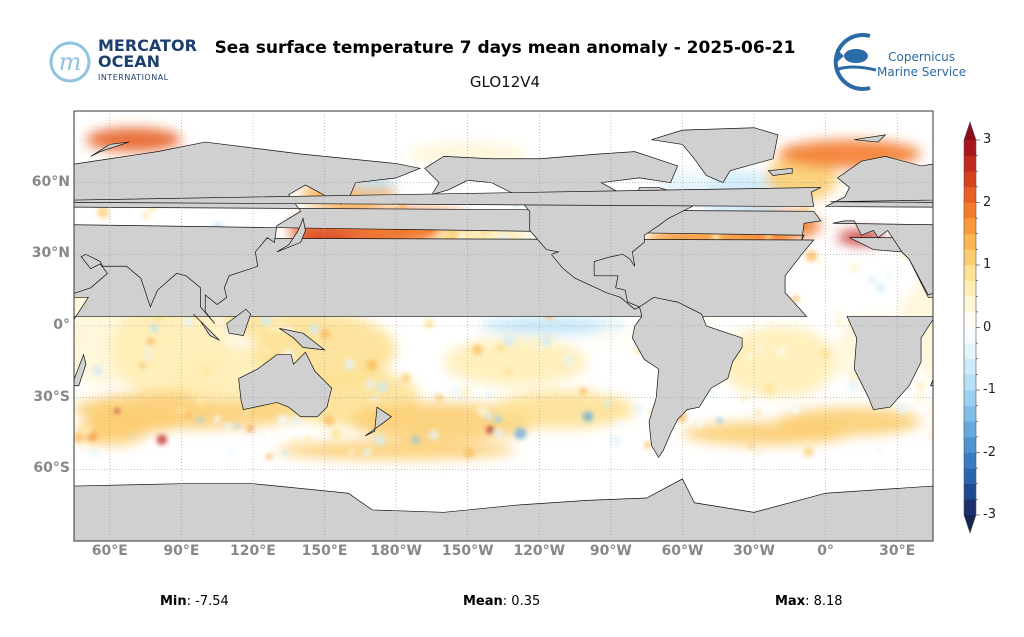  Describe the element at coordinates (922, 72) in the screenshot. I see `logo-line2: Marine Service` at that location.